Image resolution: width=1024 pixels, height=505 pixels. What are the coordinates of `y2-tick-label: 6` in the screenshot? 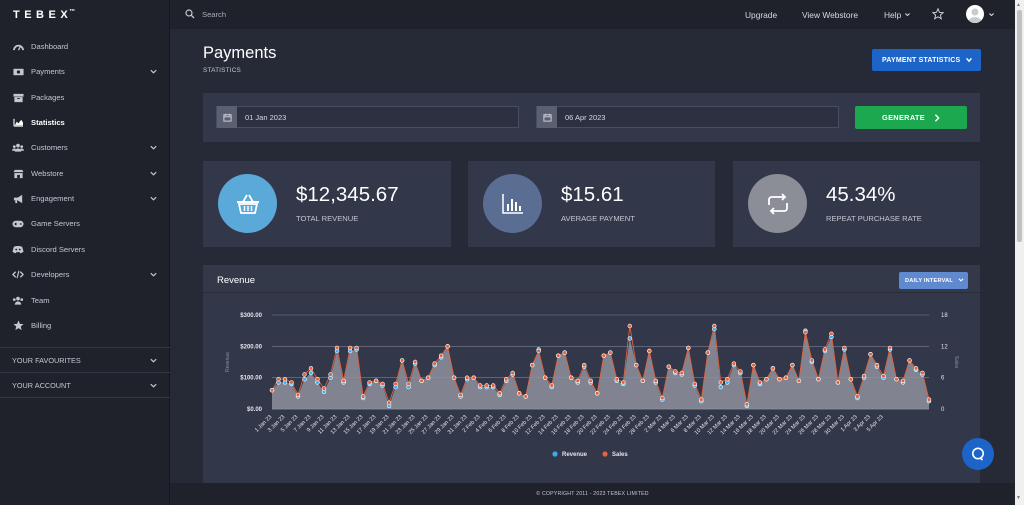 It's located at (943, 379).